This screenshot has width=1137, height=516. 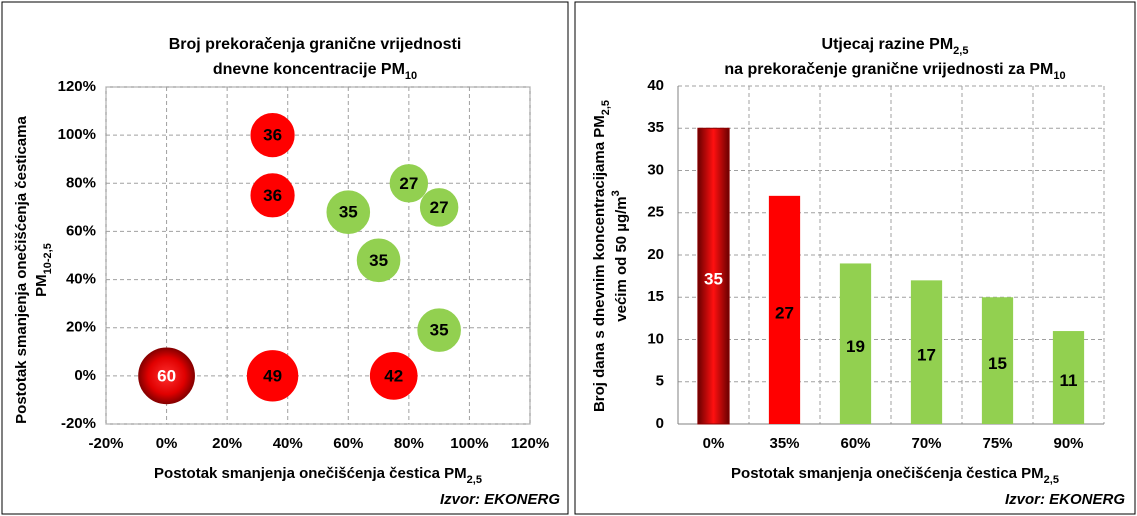 What do you see at coordinates (655, 212) in the screenshot?
I see `y-tick-label: 25` at bounding box center [655, 212].